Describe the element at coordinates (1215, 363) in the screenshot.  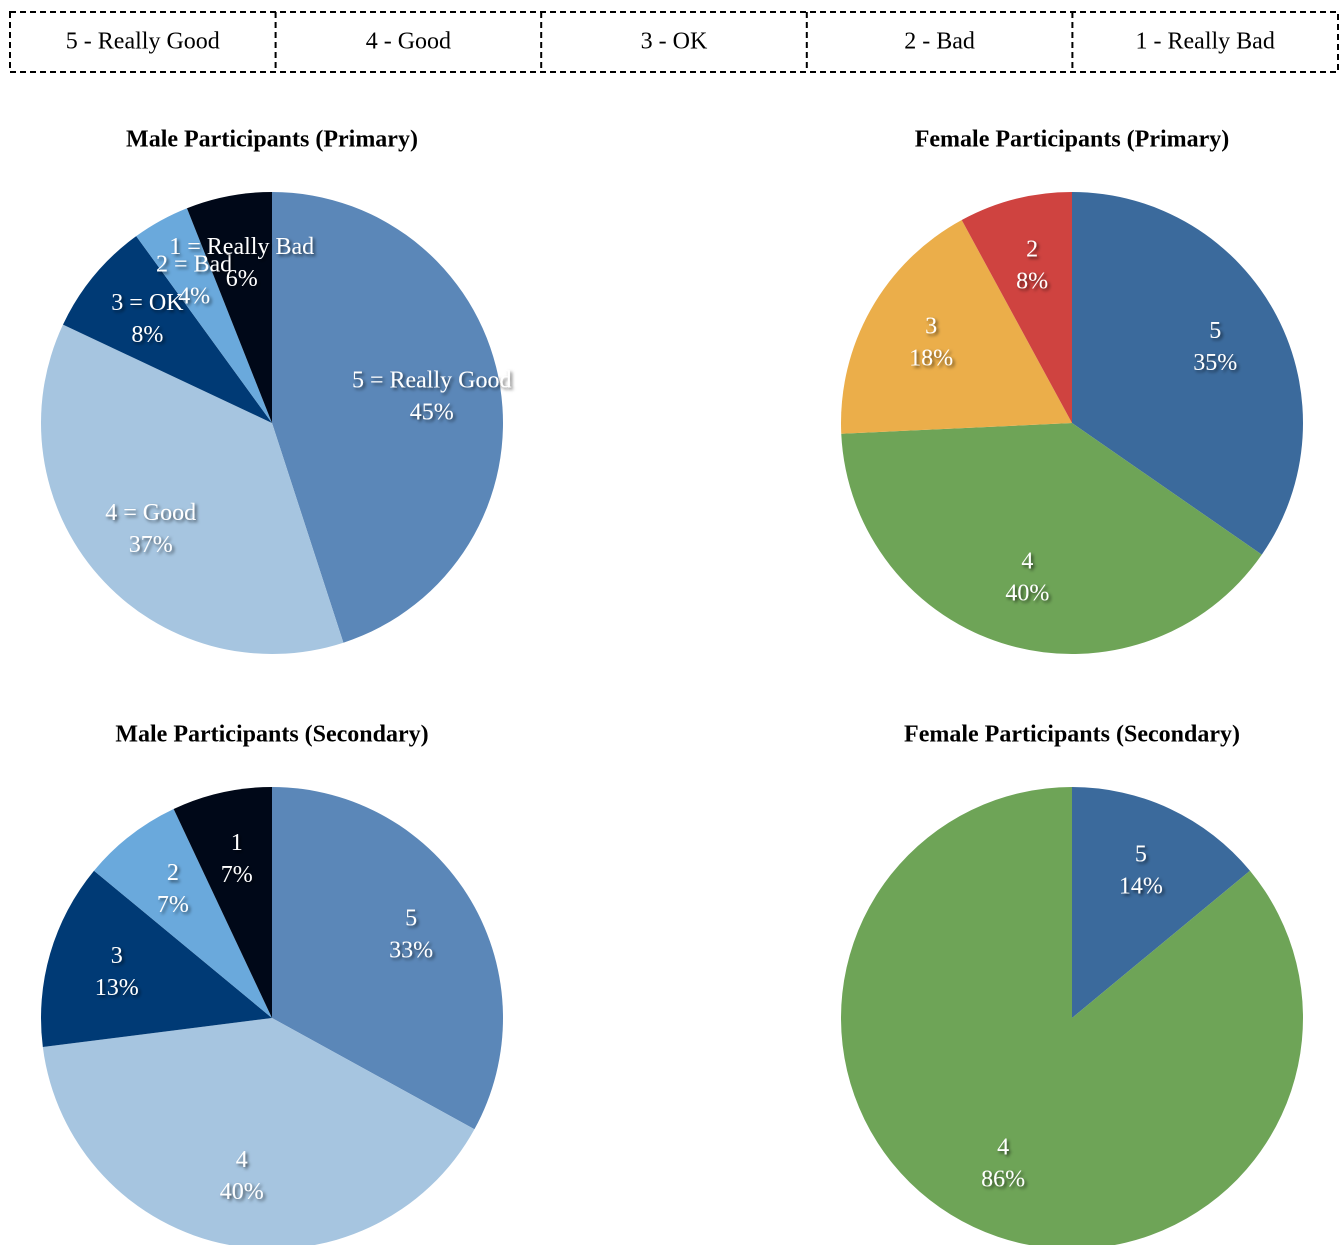
I see `label-value: 35%` at that location.